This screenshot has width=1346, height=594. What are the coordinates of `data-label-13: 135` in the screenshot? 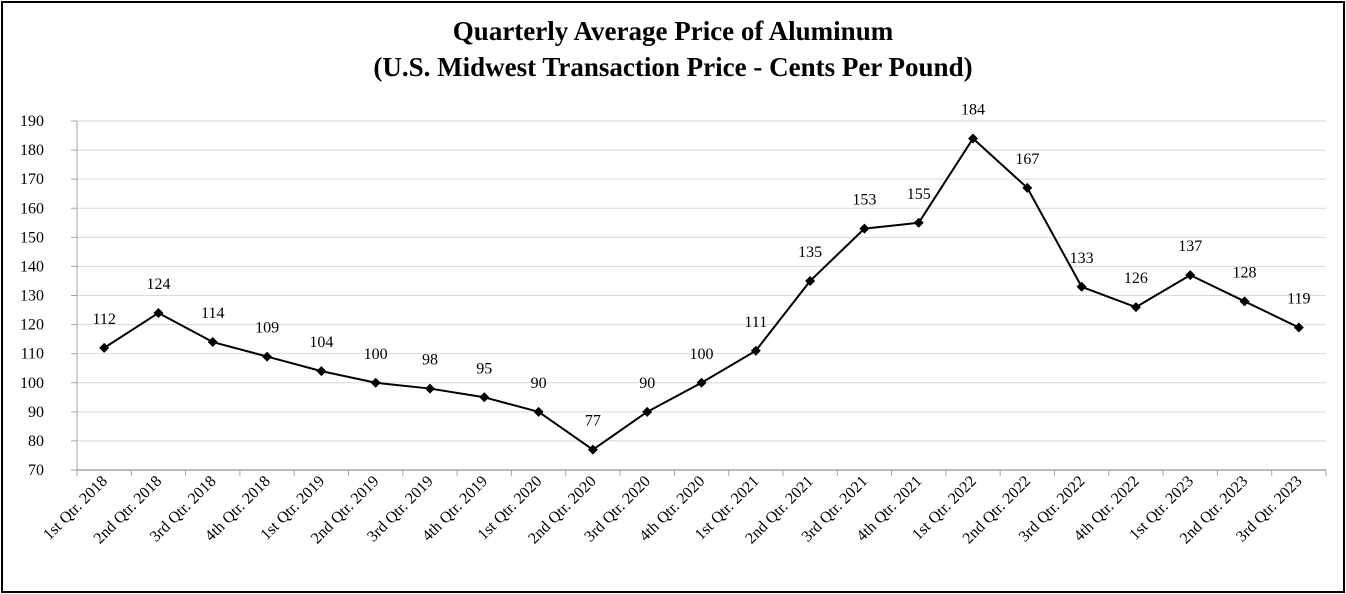 It's located at (810, 252).